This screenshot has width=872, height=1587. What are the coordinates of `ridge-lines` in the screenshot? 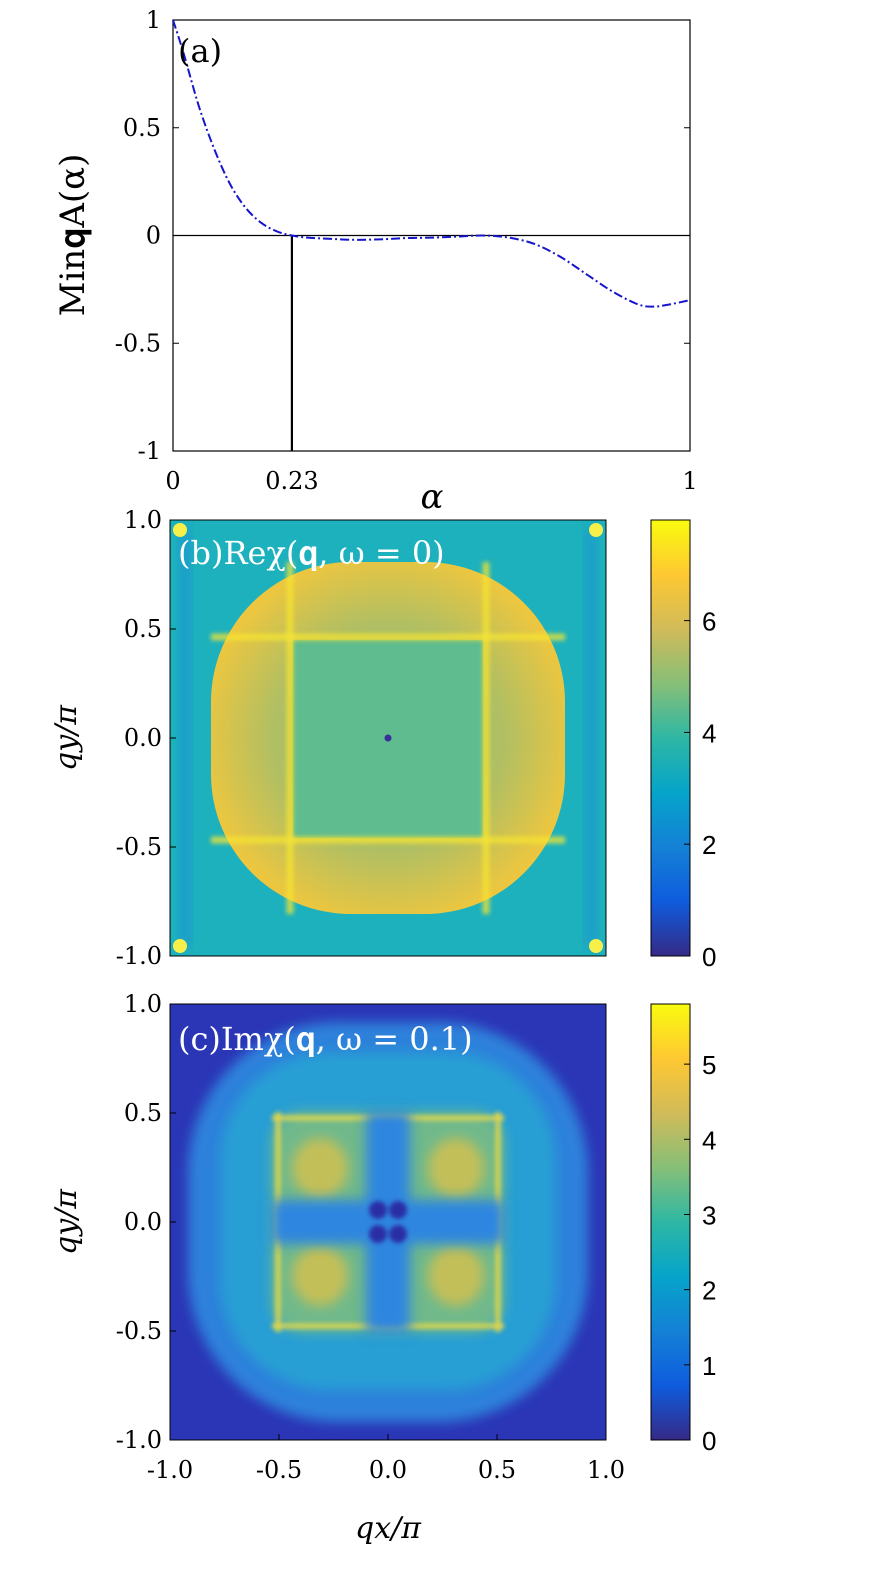 It's located at (388, 738).